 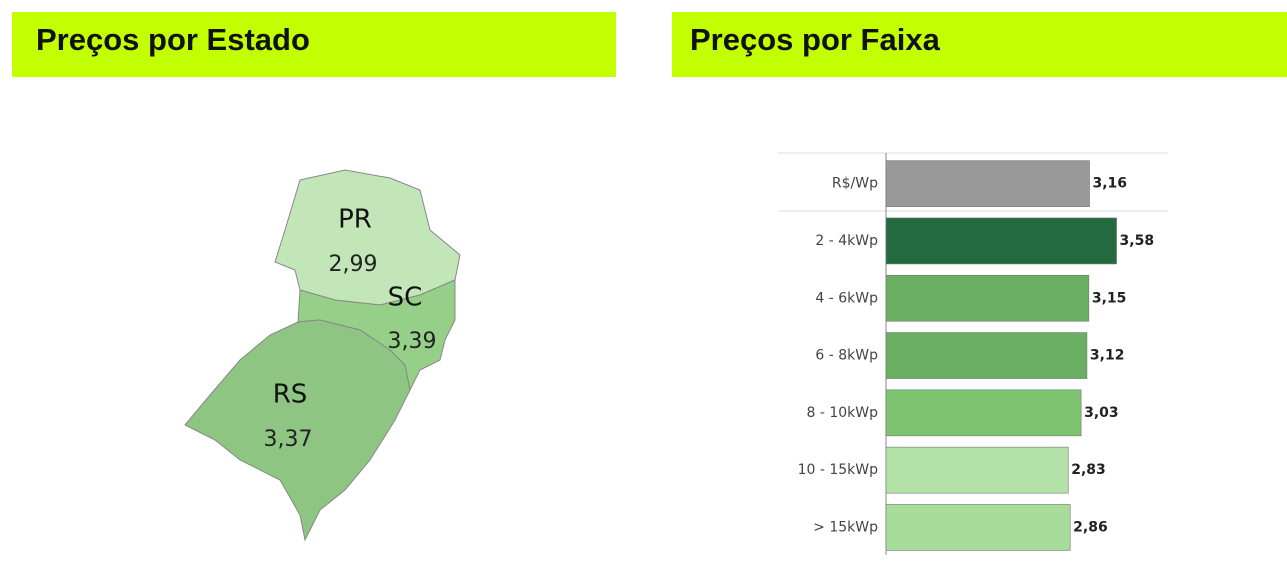 What do you see at coordinates (845, 527) in the screenshot?
I see `category-label: > 15kWp` at bounding box center [845, 527].